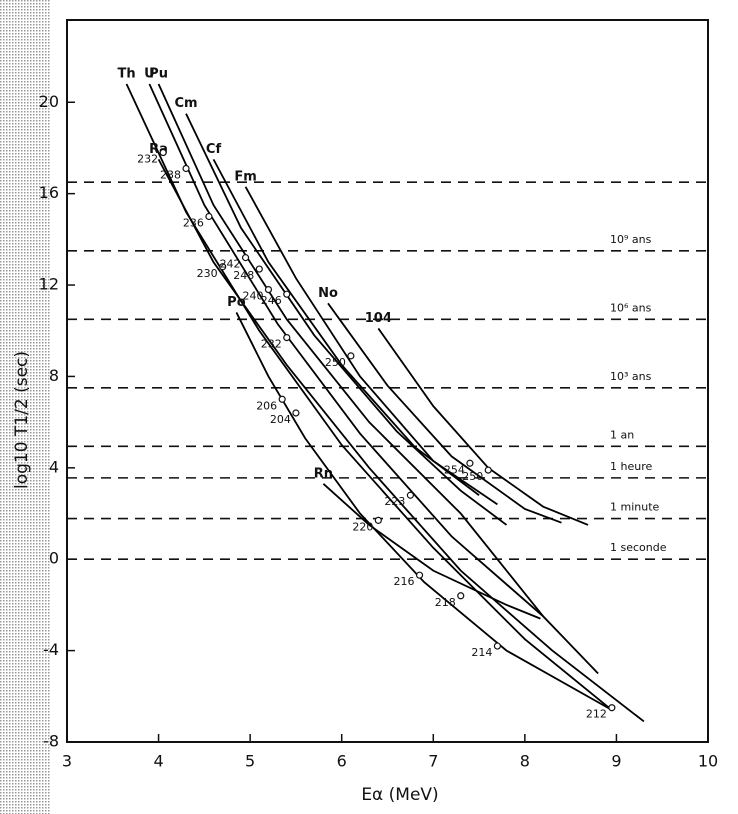  What do you see at coordinates (230, 264) in the screenshot?
I see `isotope-label: 242` at bounding box center [230, 264].